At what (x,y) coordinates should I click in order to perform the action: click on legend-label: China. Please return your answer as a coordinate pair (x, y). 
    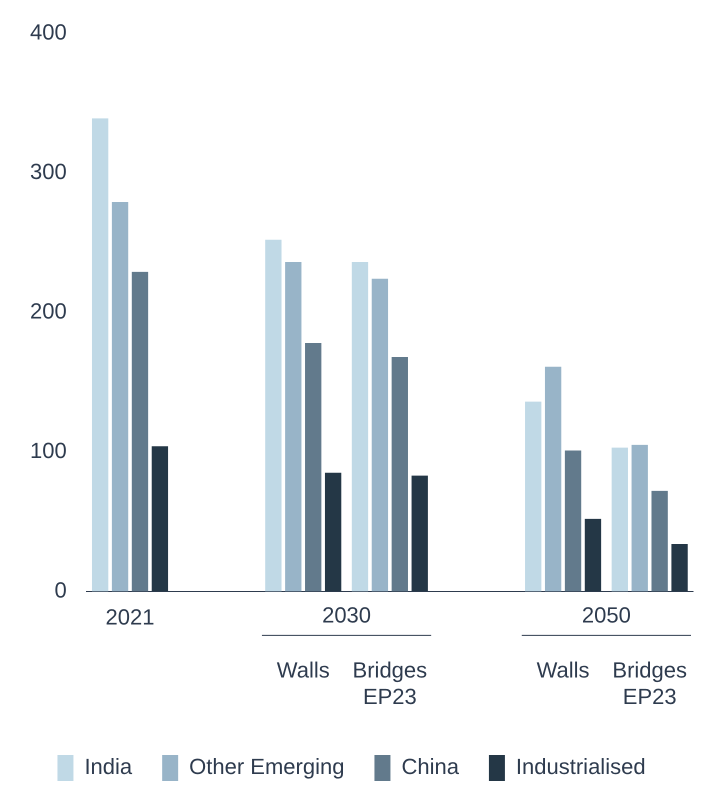
    Looking at the image, I should click on (430, 767).